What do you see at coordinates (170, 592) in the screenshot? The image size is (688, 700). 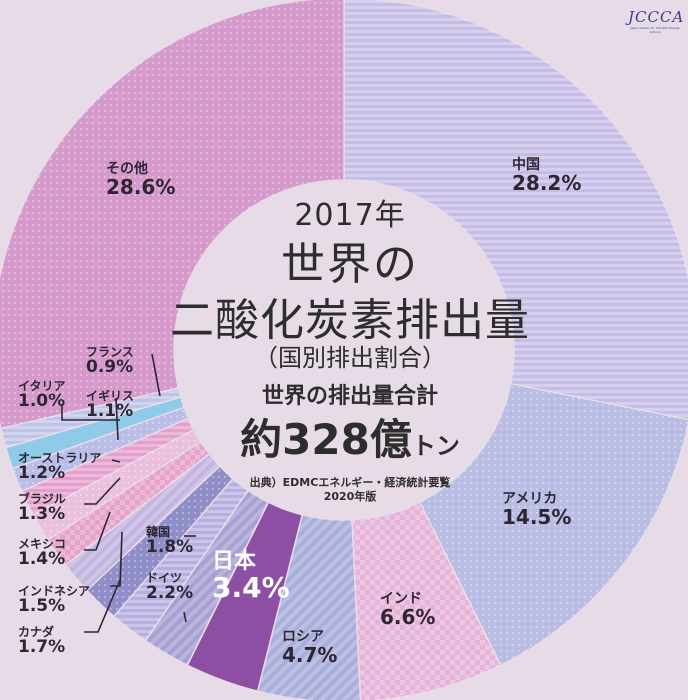 I see `label-germany-value: 2.2%` at bounding box center [170, 592].